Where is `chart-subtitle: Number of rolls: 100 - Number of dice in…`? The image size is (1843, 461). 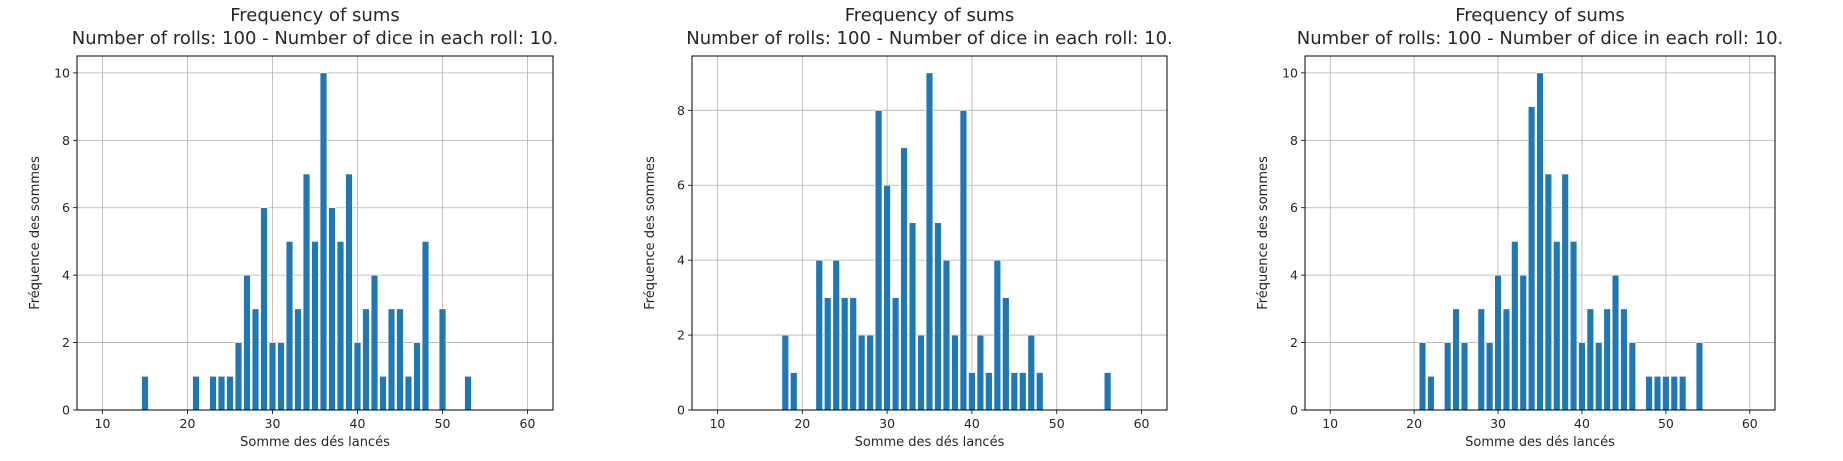 chart-subtitle: Number of rolls: 100 - Number of dice in… is located at coordinates (315, 38).